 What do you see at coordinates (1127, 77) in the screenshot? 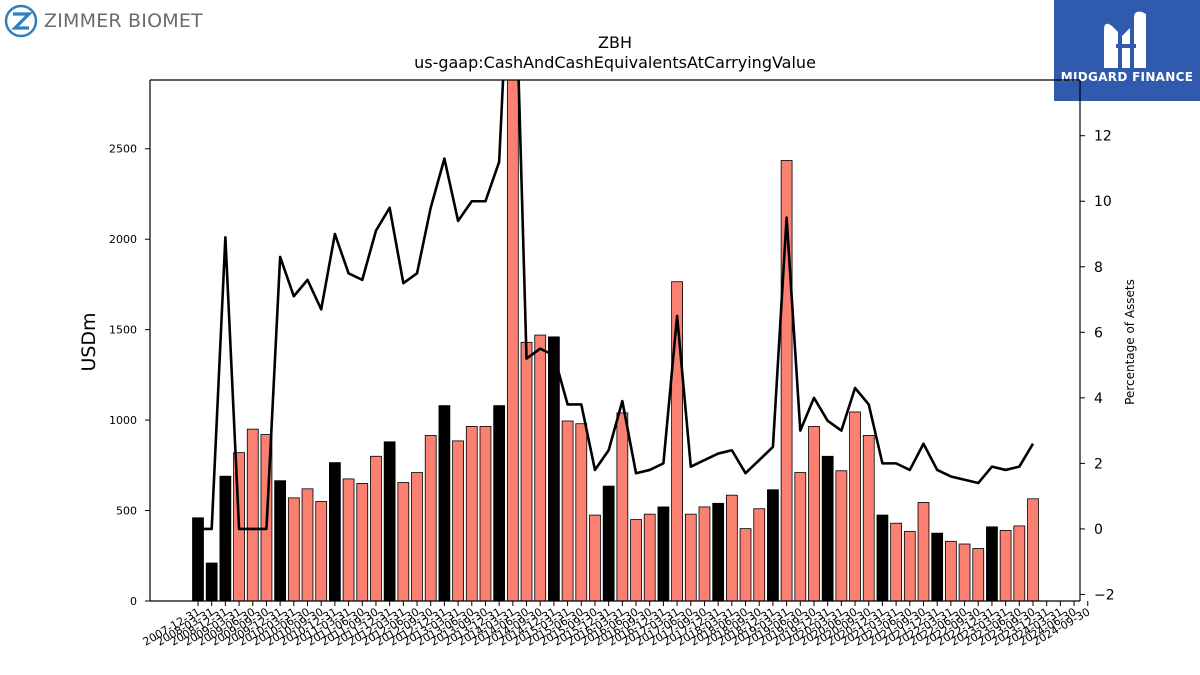
I see `sponsor-logo-text: MIDGARD FINANCE` at bounding box center [1127, 77].